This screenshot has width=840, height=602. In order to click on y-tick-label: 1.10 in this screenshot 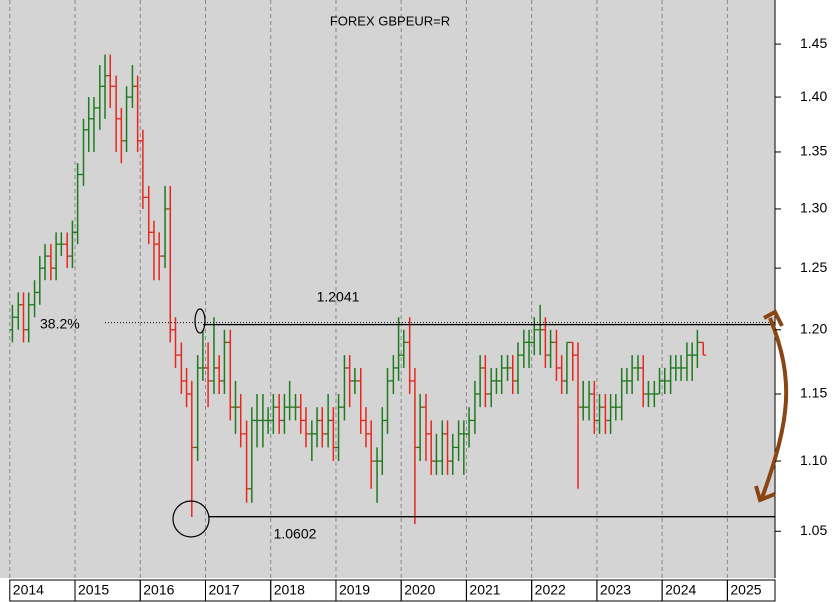, I will do `click(813, 460)`.